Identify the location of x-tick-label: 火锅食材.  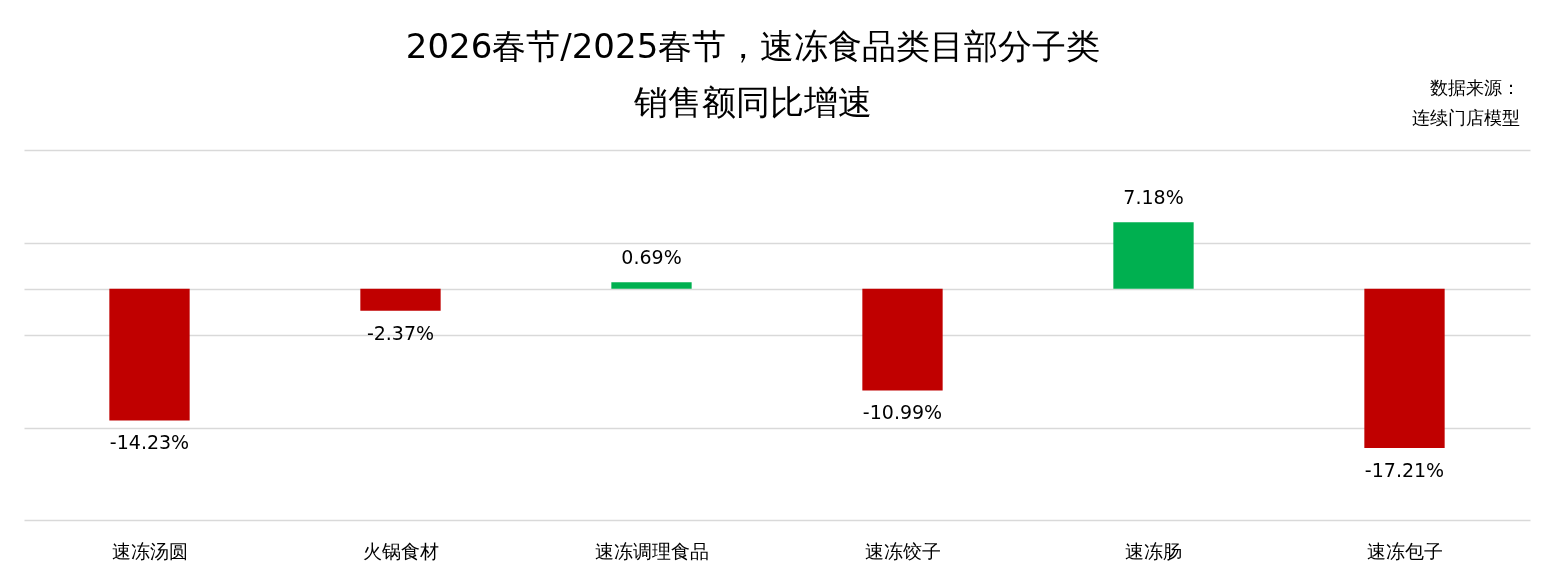
(400, 550).